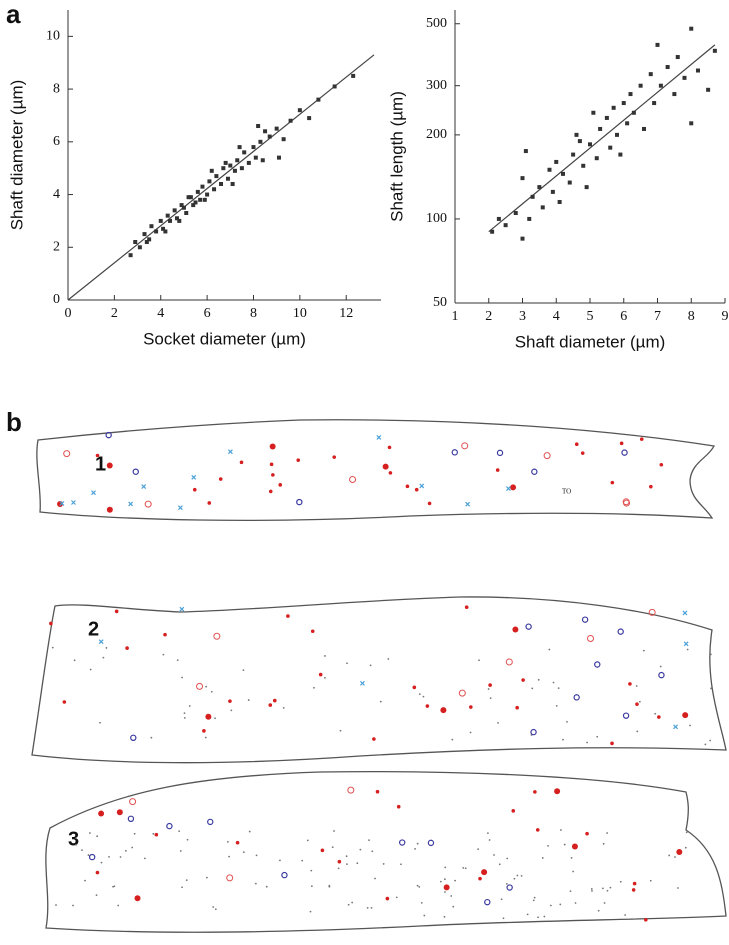 Image resolution: width=729 pixels, height=945 pixels. Describe the element at coordinates (300, 313) in the screenshot. I see `x-tick-label: 10` at that location.